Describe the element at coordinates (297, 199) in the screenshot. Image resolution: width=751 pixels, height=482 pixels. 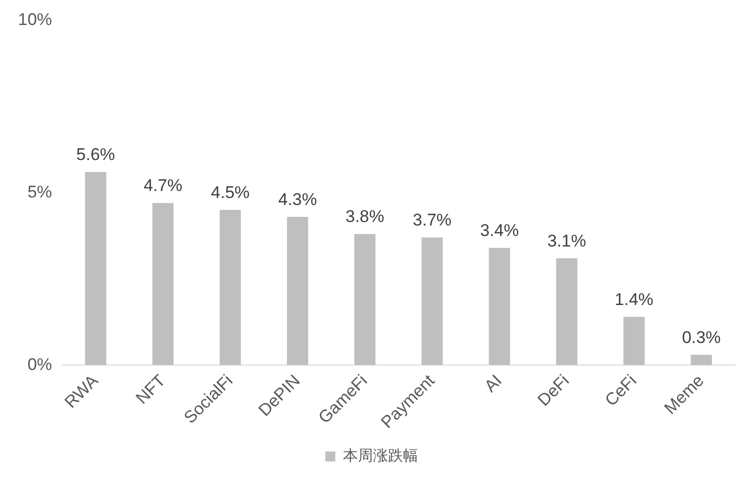
I see `data-label: 4.3%` at that location.